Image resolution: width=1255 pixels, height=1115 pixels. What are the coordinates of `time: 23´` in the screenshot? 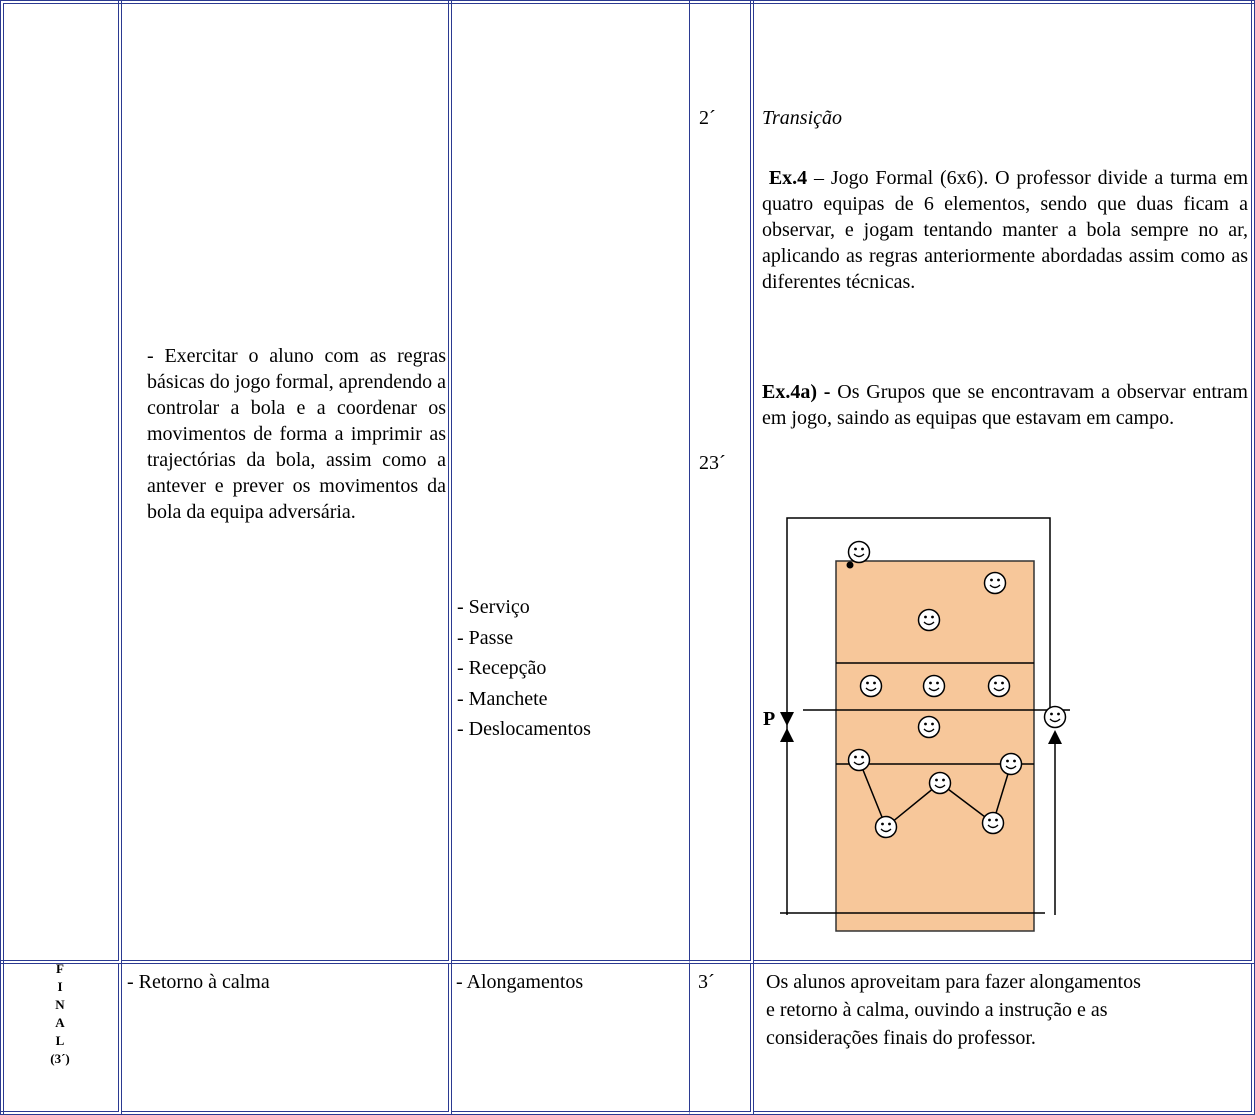 It's located at (712, 463).